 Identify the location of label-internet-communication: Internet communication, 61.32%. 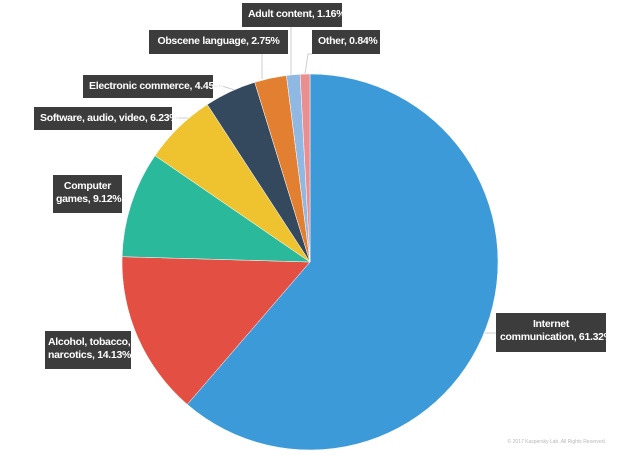
(554, 332).